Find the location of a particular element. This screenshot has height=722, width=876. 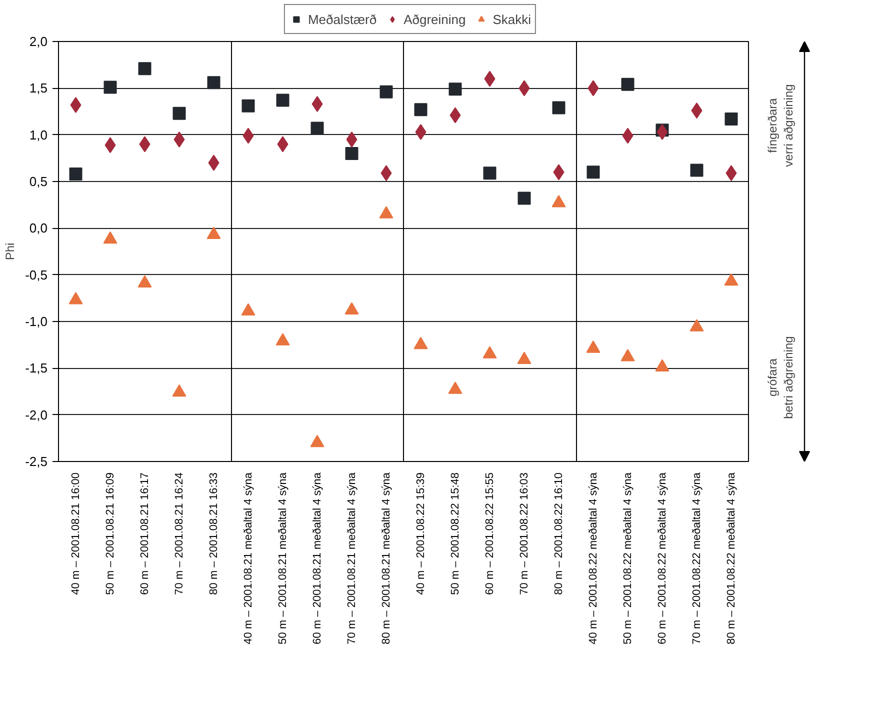

y-tick-label: 0,0 is located at coordinates (38, 228).